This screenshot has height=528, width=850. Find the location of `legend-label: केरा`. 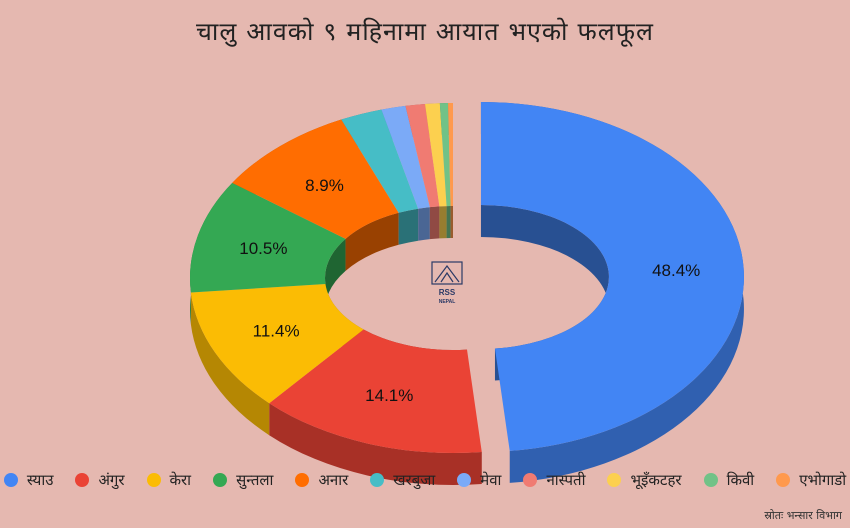

legend-label: केरा is located at coordinates (180, 480).